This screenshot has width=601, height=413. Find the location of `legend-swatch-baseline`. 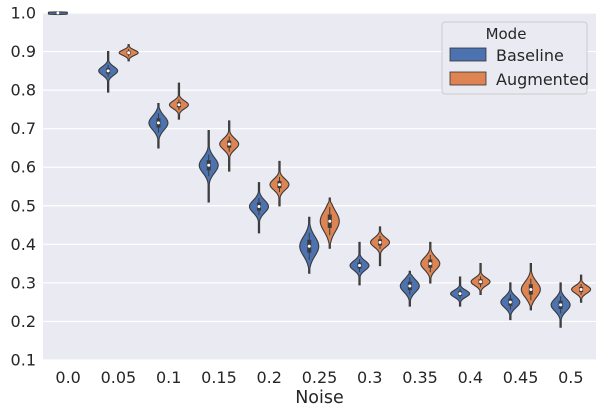

legend-swatch-baseline is located at coordinates (468, 54).